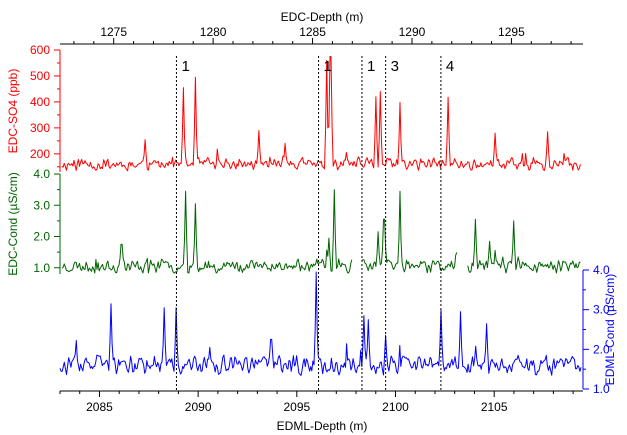  What do you see at coordinates (412, 32) in the screenshot?
I see `top-tick-label: 1290` at bounding box center [412, 32].